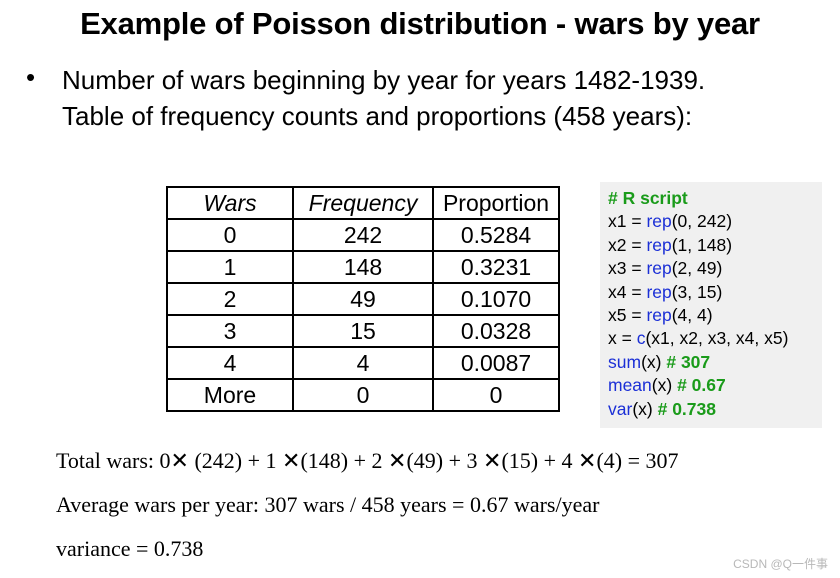  I want to click on r-line-x4: x4 = rep(3, 15), so click(665, 291).